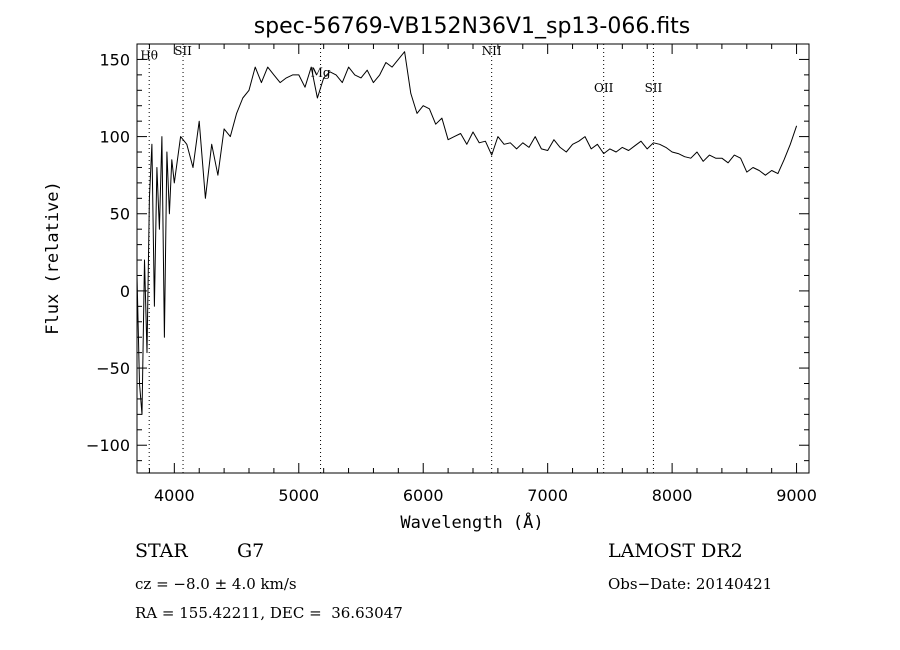  Describe the element at coordinates (183, 51) in the screenshot. I see `marker-label-1: SII` at that location.